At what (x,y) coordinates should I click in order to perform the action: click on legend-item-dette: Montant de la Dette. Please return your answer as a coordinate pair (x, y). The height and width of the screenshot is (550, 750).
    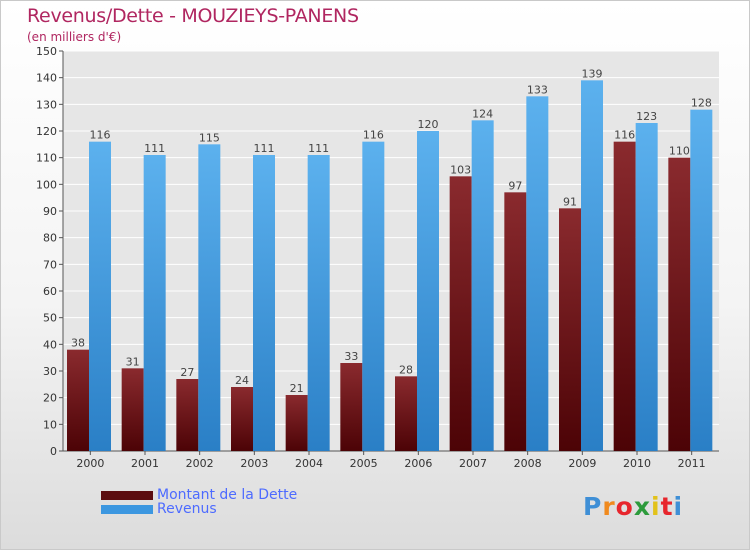
    Looking at the image, I should click on (199, 495).